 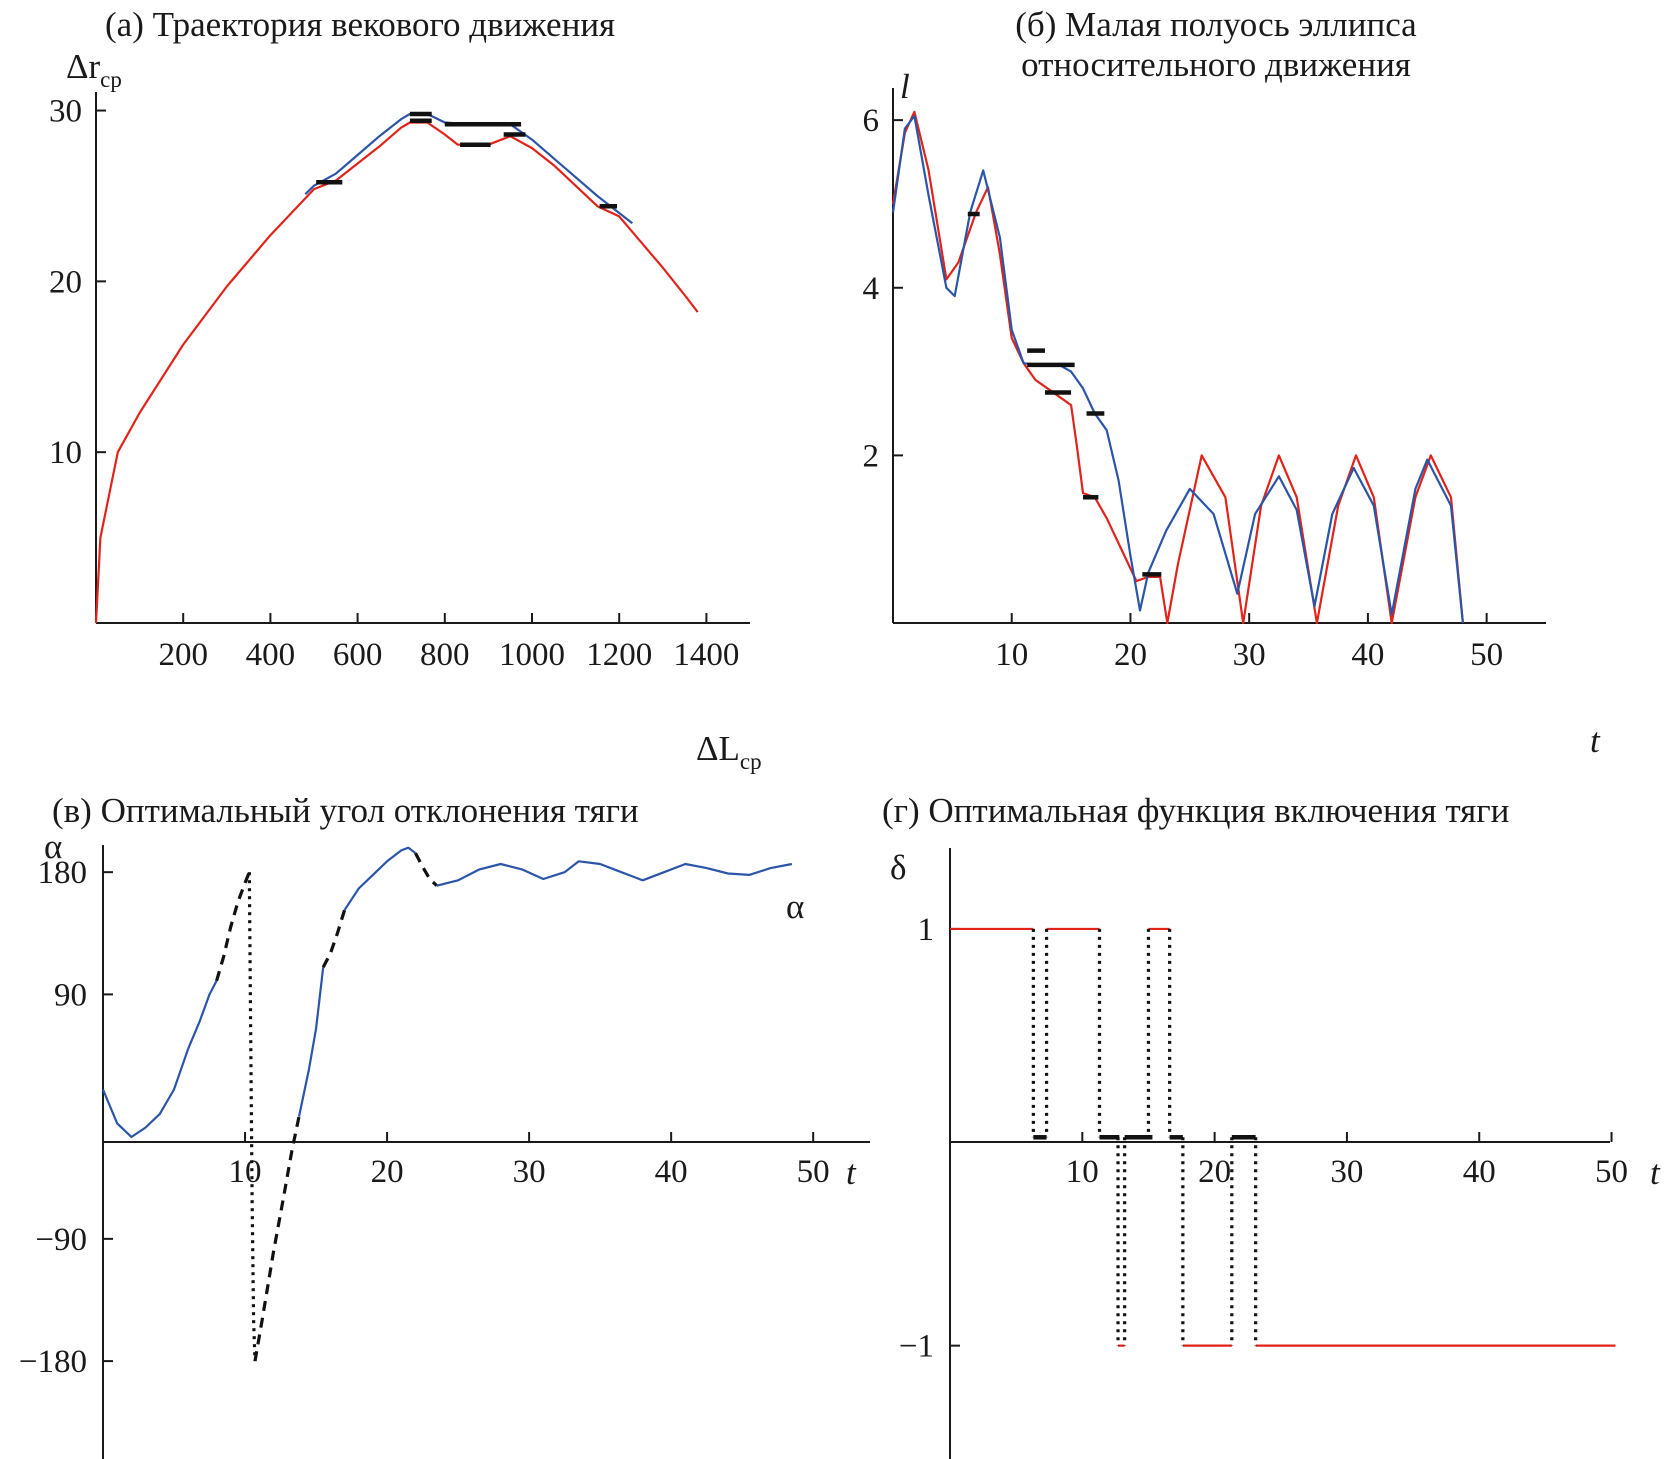 I want to click on chart-a-ylabel: Δrср, so click(x=94, y=69).